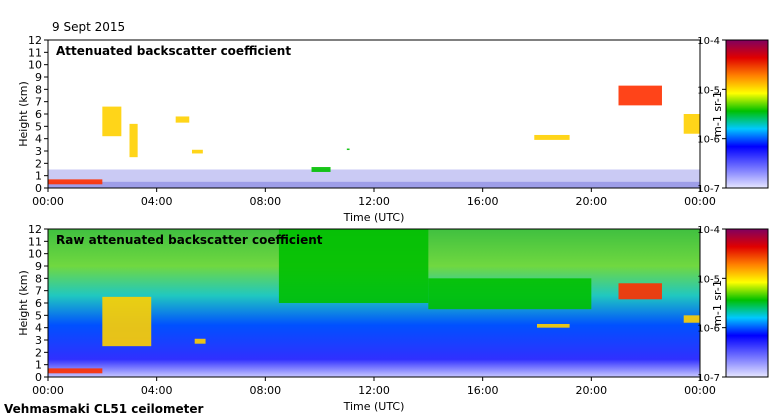  What do you see at coordinates (104, 409) in the screenshot?
I see `instrument-label: Vehmasmaki CL51 ceilometer` at bounding box center [104, 409].